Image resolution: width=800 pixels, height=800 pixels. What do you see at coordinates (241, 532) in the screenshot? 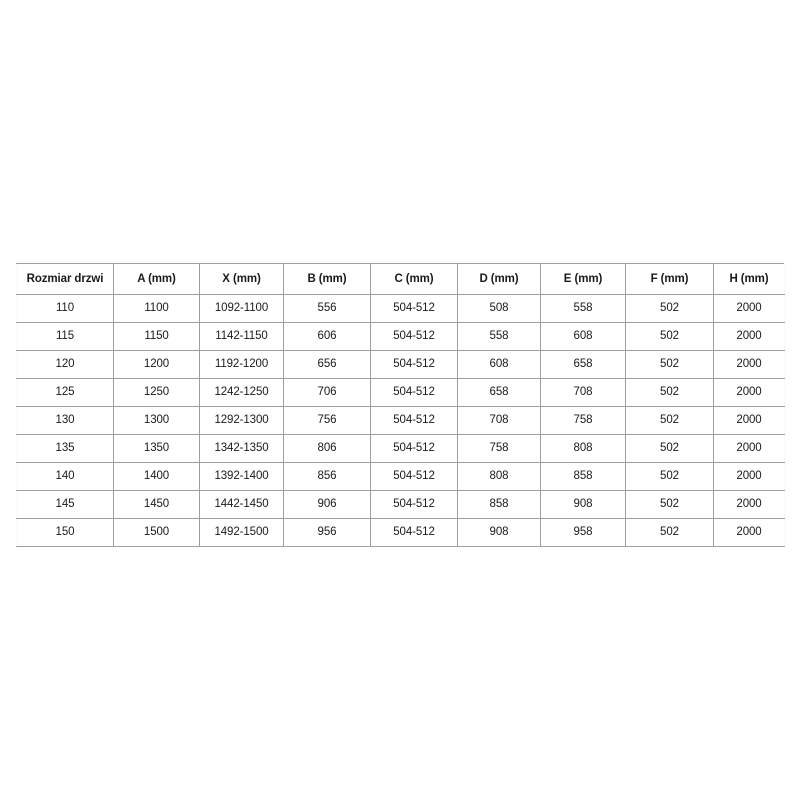
I see `cell-x: 1492-1500` at bounding box center [241, 532].